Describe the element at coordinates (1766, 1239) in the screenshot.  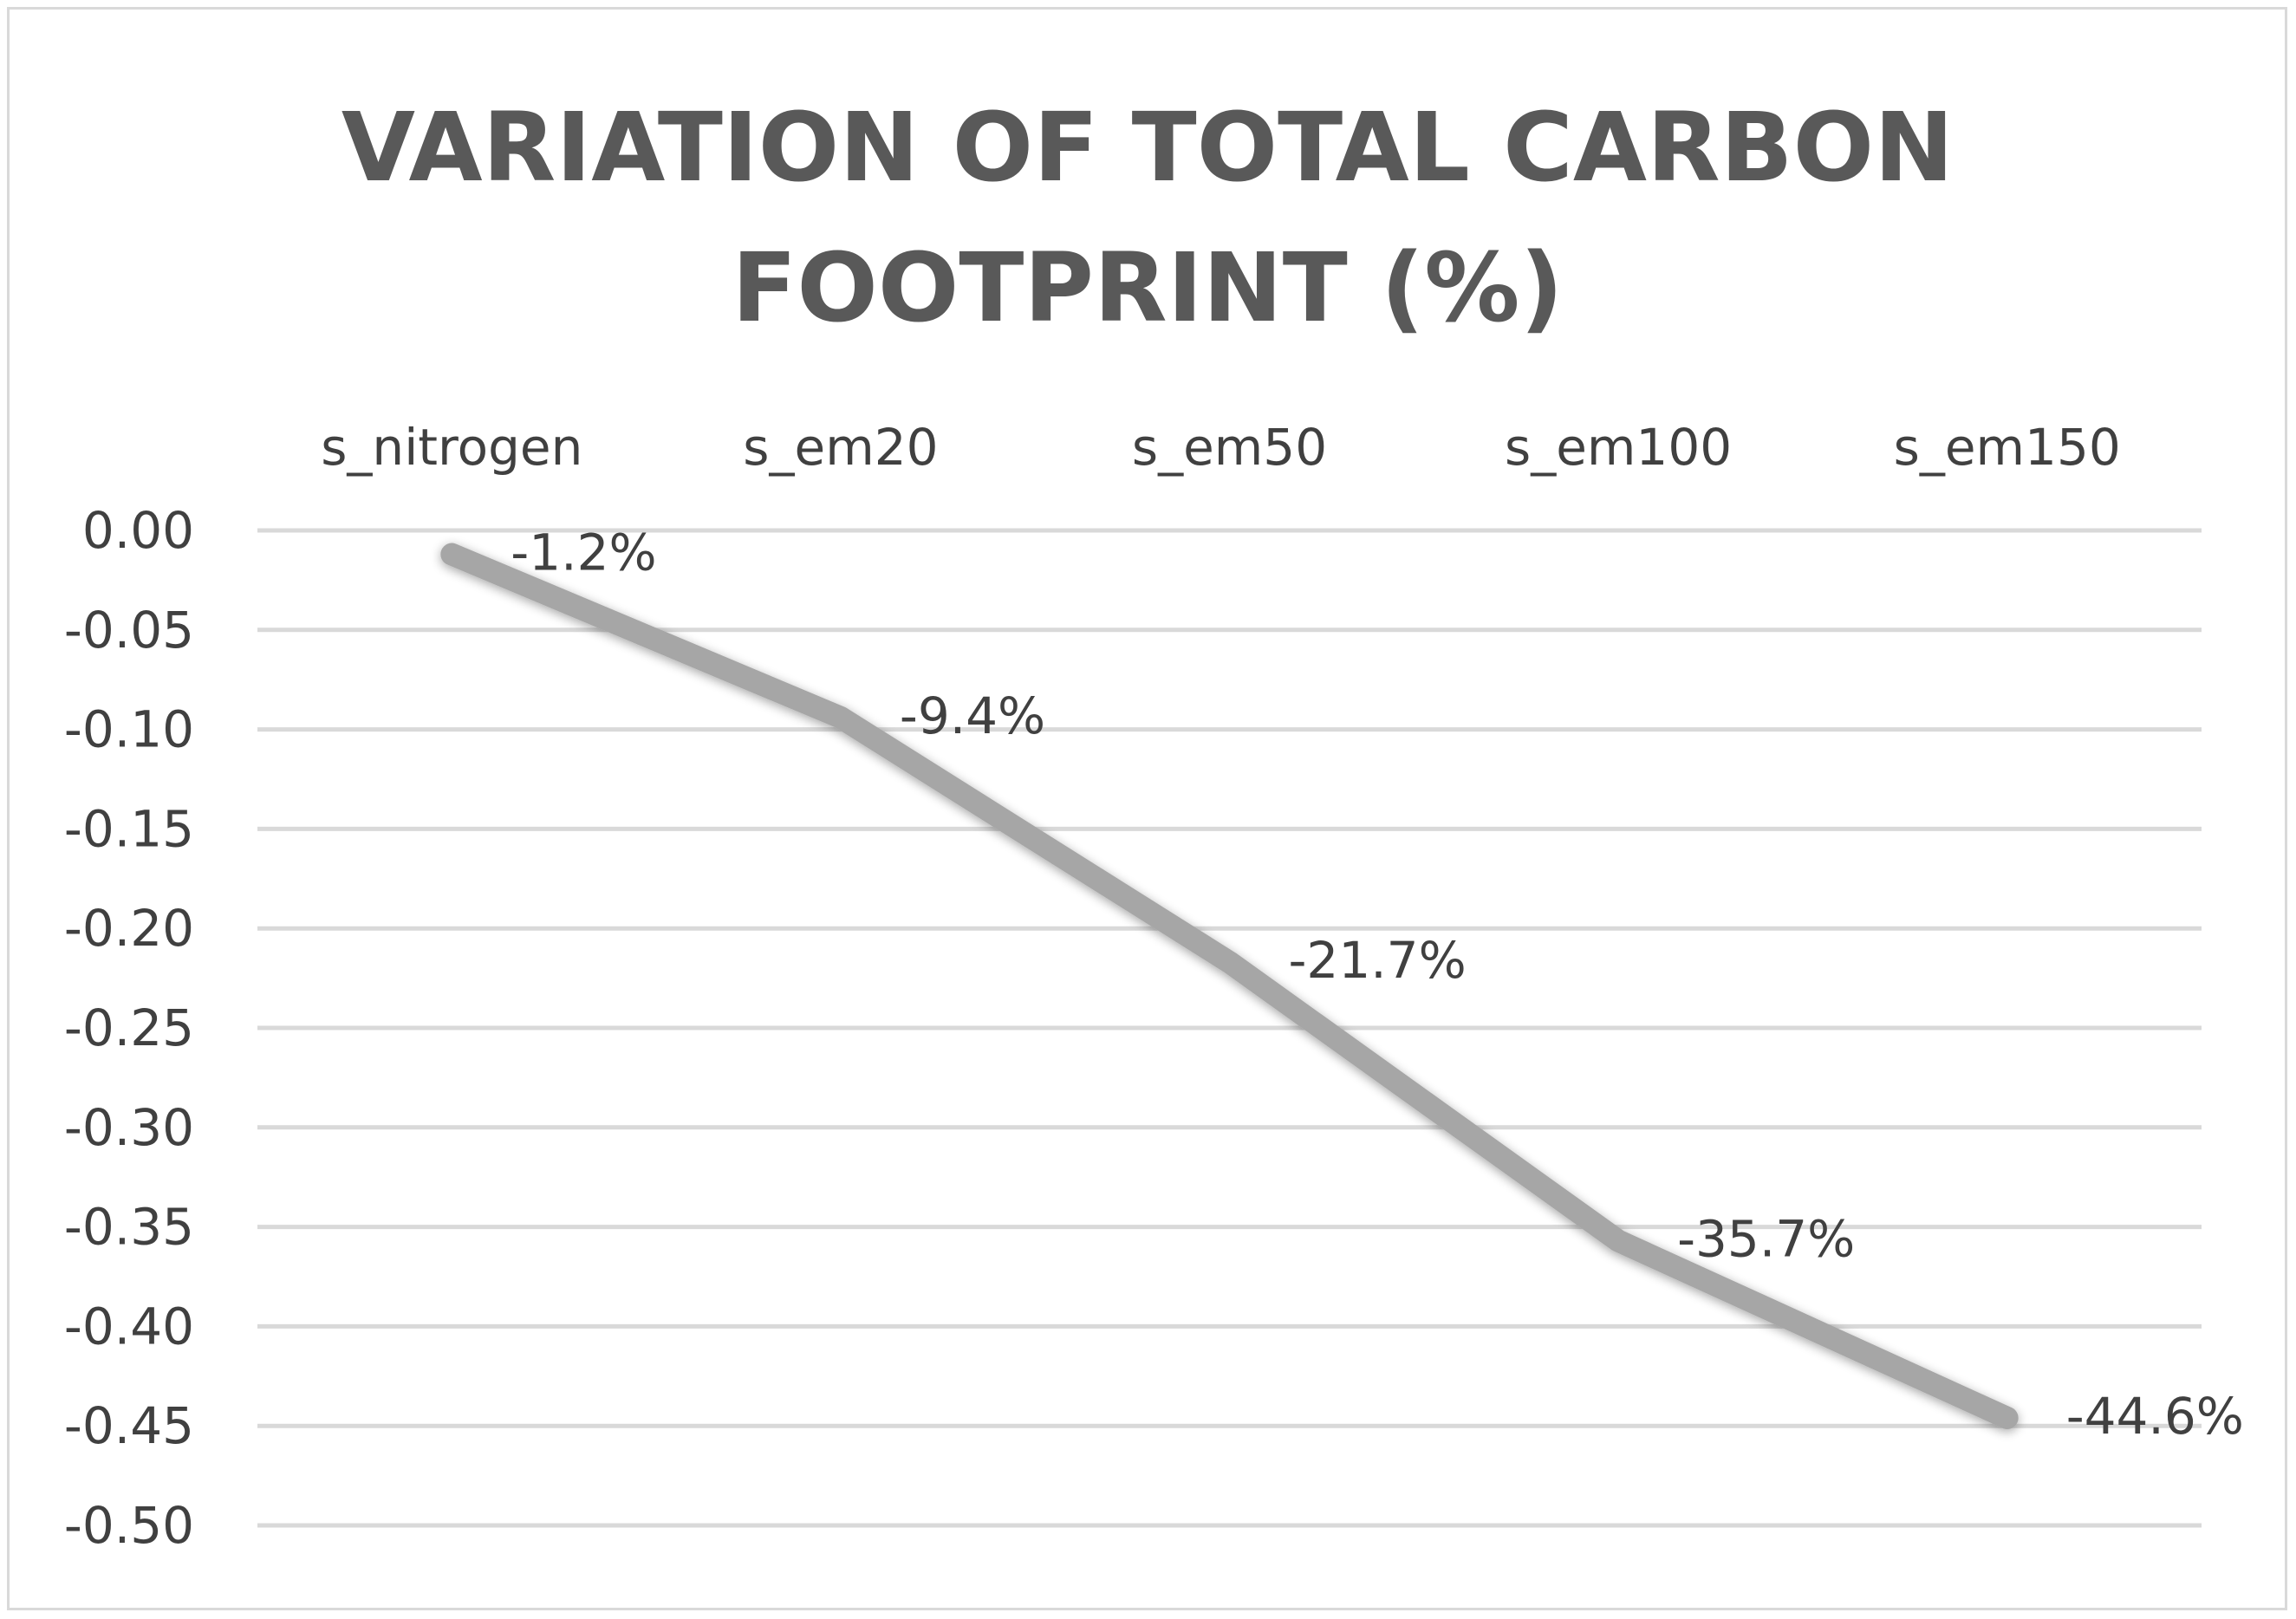
I see `data-label: -35.7%` at that location.